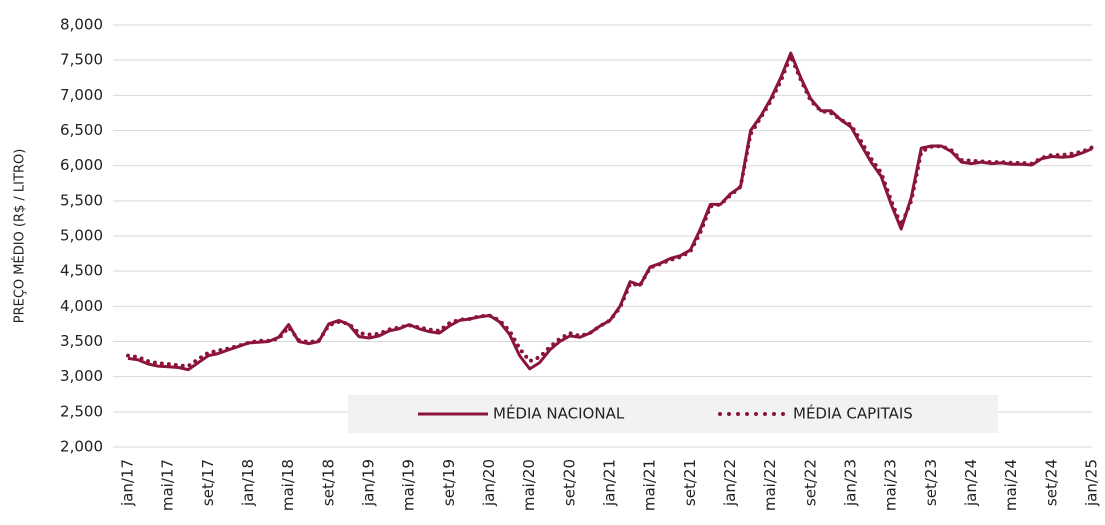  I want to click on legend-label: MÉDIA CAPITAIS, so click(853, 413).